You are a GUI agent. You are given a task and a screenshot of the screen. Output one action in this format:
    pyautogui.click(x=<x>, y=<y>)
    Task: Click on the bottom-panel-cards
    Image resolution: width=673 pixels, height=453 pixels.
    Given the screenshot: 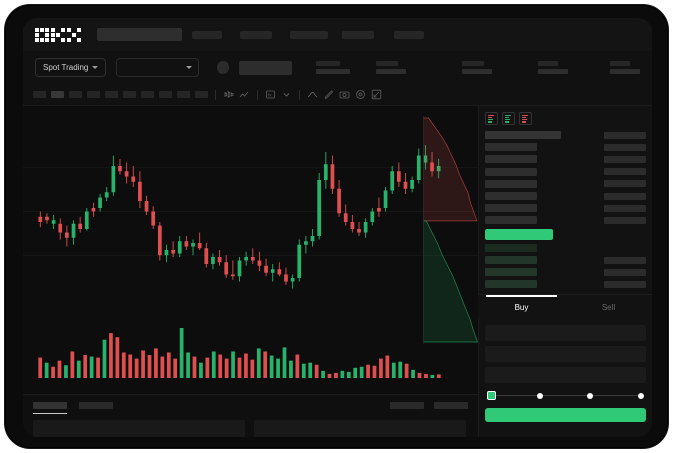 What is the action you would take?
    pyautogui.click(x=249, y=428)
    